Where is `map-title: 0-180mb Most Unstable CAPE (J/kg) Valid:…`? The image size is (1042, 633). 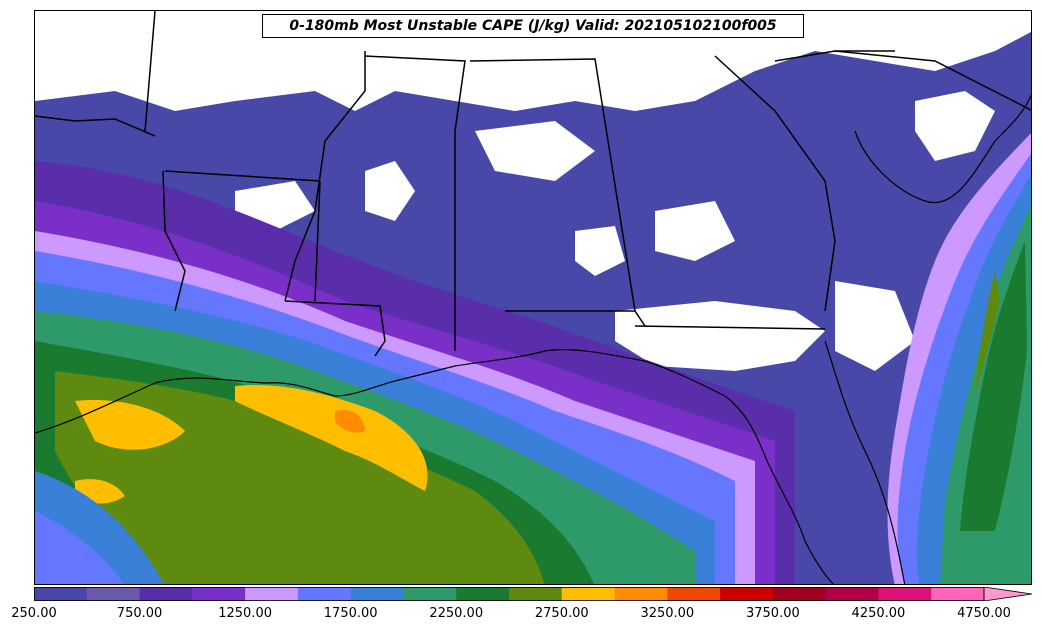
map-title: 0-180mb Most Unstable CAPE (J/kg) Valid:… is located at coordinates (533, 26).